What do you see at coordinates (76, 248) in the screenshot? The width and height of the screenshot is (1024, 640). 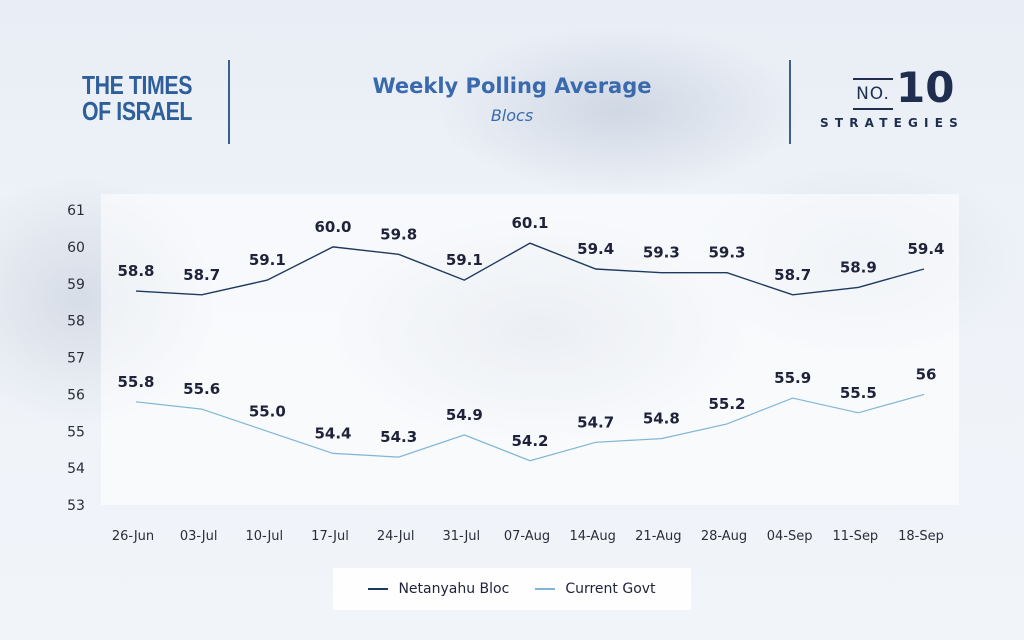 I see `y-tick-label: 60` at bounding box center [76, 248].